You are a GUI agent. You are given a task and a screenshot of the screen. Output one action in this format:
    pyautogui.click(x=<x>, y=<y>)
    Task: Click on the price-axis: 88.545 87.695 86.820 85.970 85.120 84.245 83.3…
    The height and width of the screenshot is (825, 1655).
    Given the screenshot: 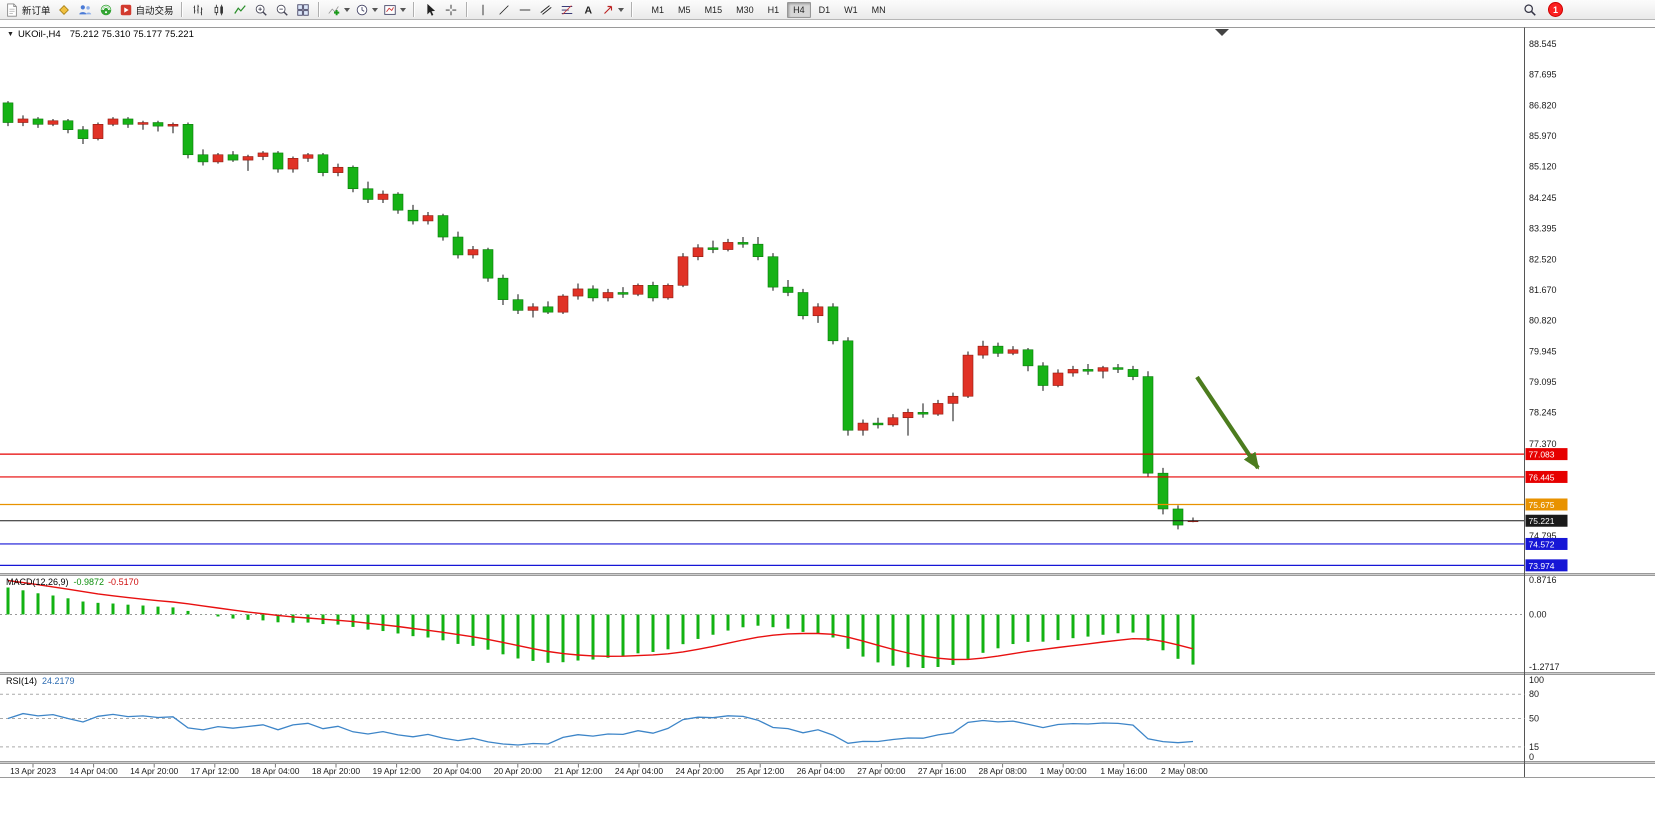 What is the action you would take?
    pyautogui.click(x=1546, y=402)
    